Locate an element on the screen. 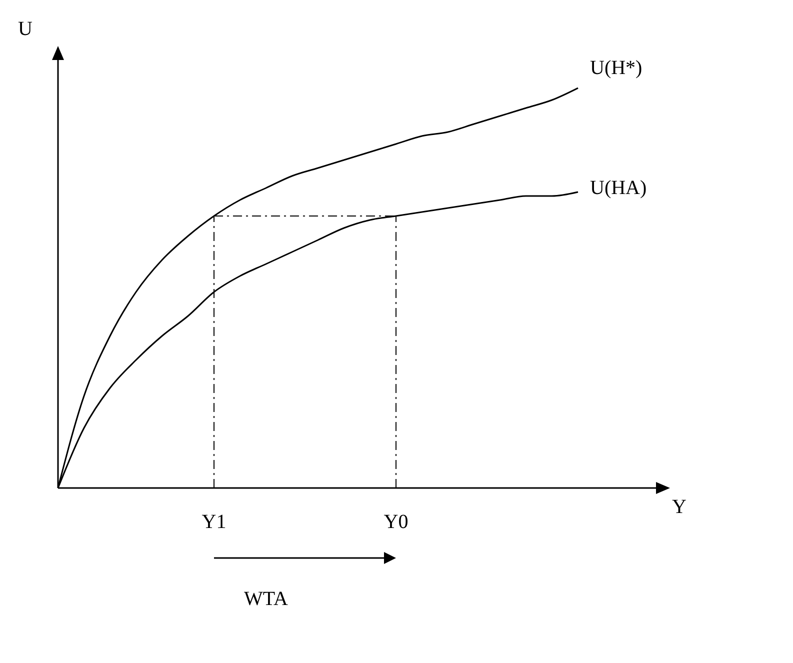 The width and height of the screenshot is (793, 663). y-axis-title: U is located at coordinates (25, 29).